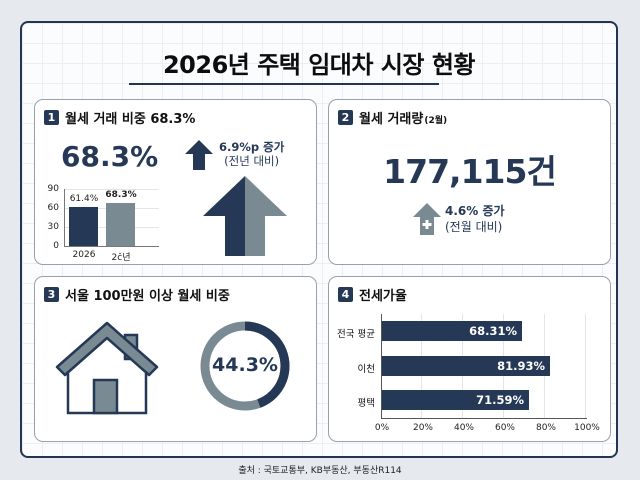 The image size is (640, 480). I want to click on title-underline, so click(284, 84).